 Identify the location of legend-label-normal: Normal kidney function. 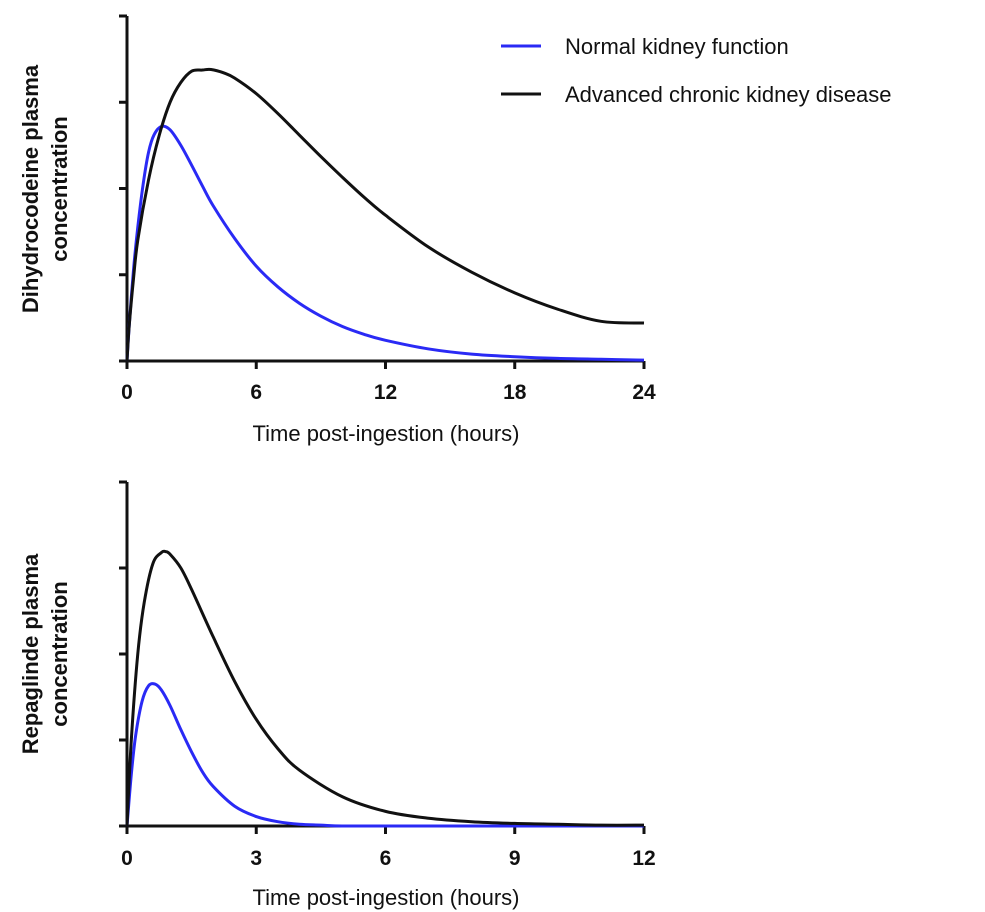
(677, 46).